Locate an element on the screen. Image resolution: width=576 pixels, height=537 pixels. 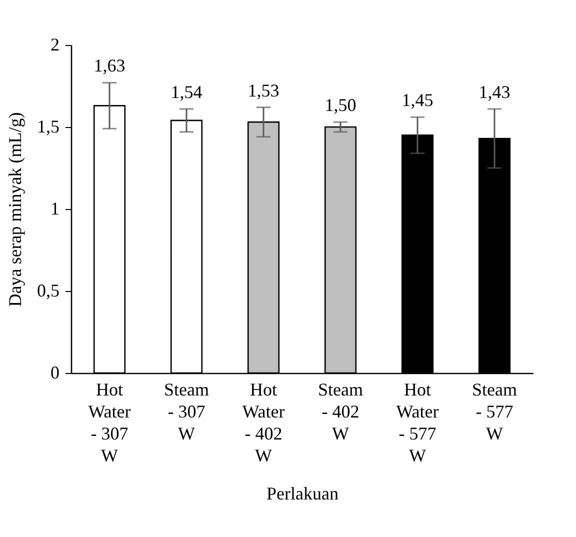
x-tick-label: Hot Water - 402 W is located at coordinates (263, 423).